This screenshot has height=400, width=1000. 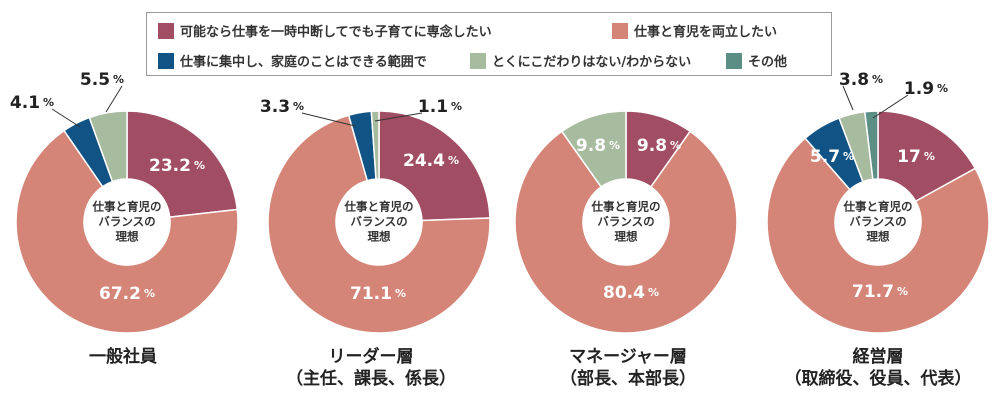 What do you see at coordinates (861, 80) in the screenshot?
I see `data-label: 3.8%` at bounding box center [861, 80].